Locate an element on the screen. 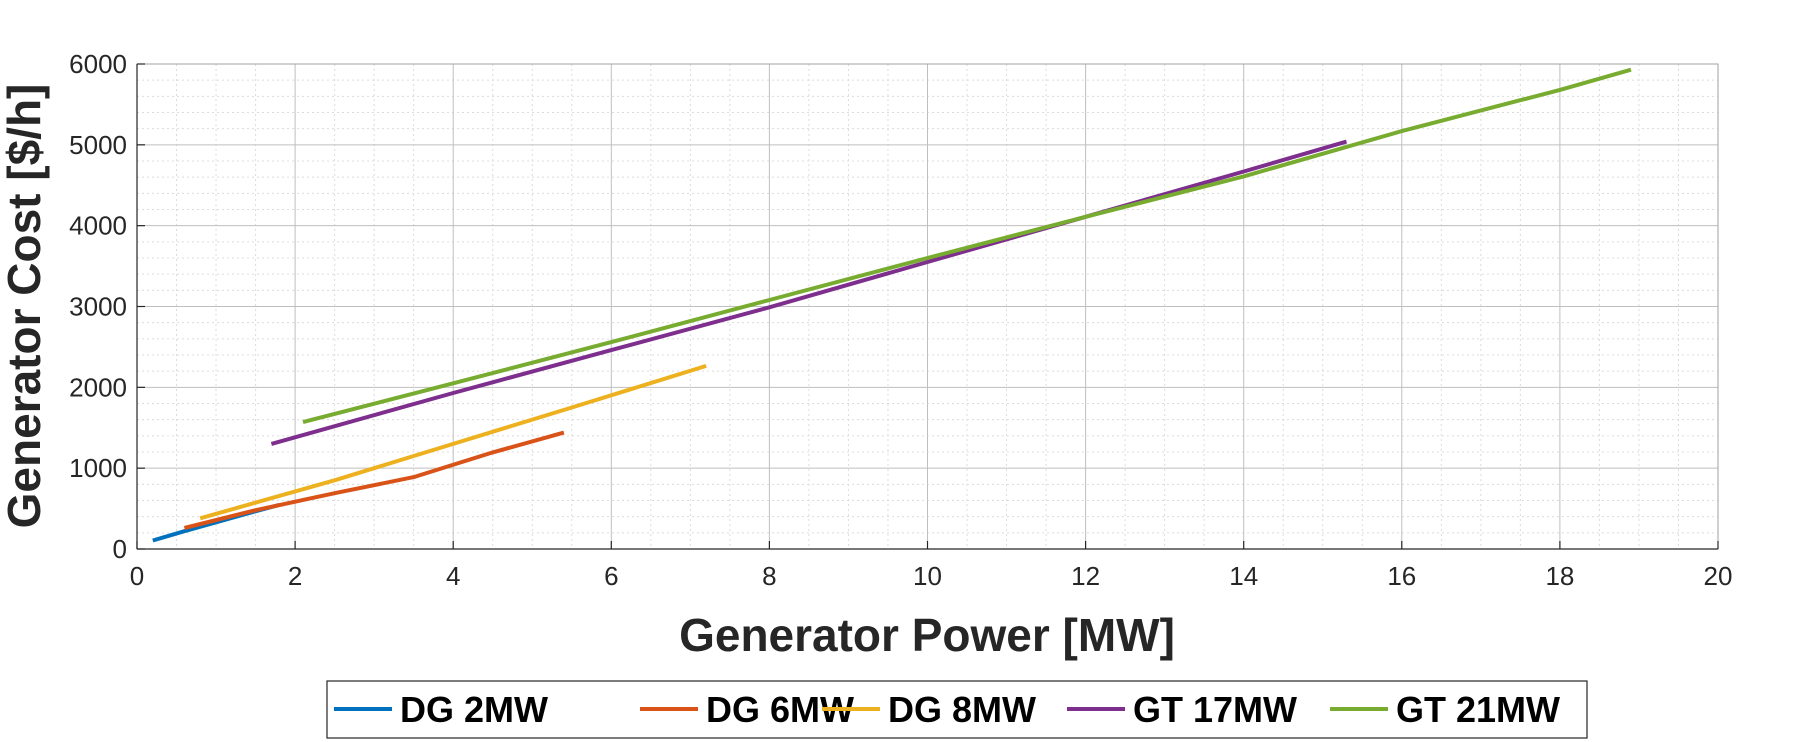 This screenshot has width=1820, height=742. y-tick-label: 4000 is located at coordinates (98, 226).